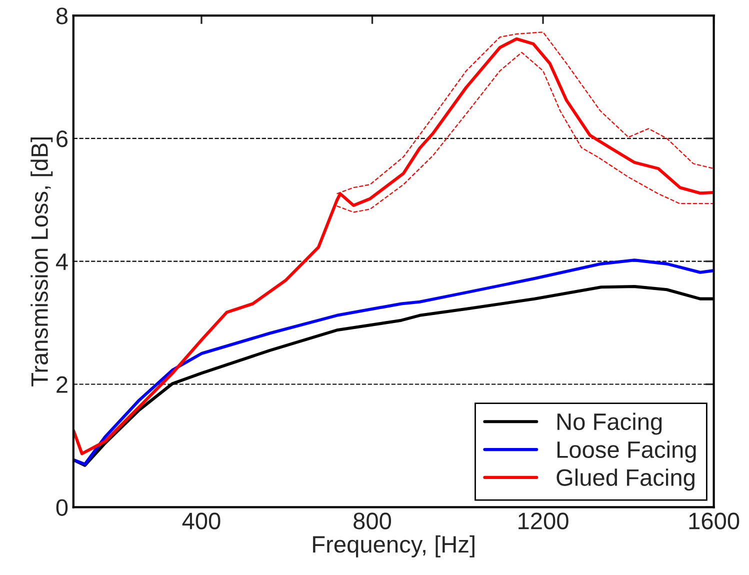 The height and width of the screenshot is (575, 749). I want to click on x-tick-label: 400, so click(201, 521).